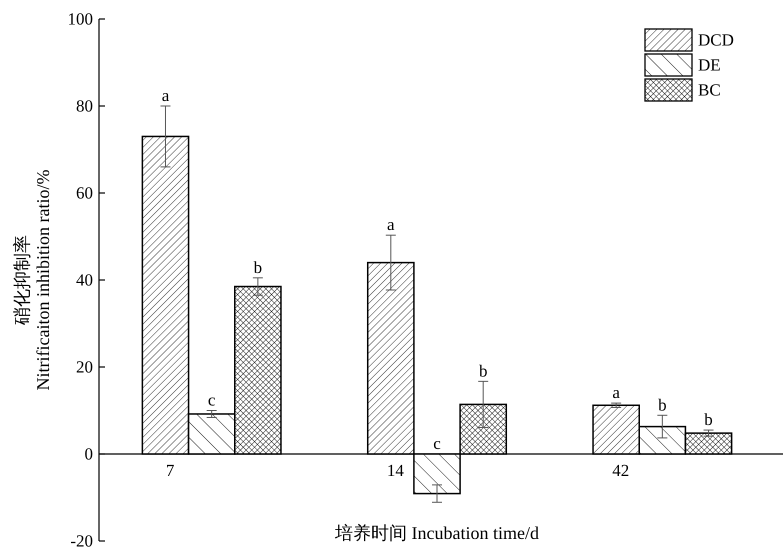  What do you see at coordinates (80, 19) in the screenshot?
I see `y-tick-label: 100` at bounding box center [80, 19].